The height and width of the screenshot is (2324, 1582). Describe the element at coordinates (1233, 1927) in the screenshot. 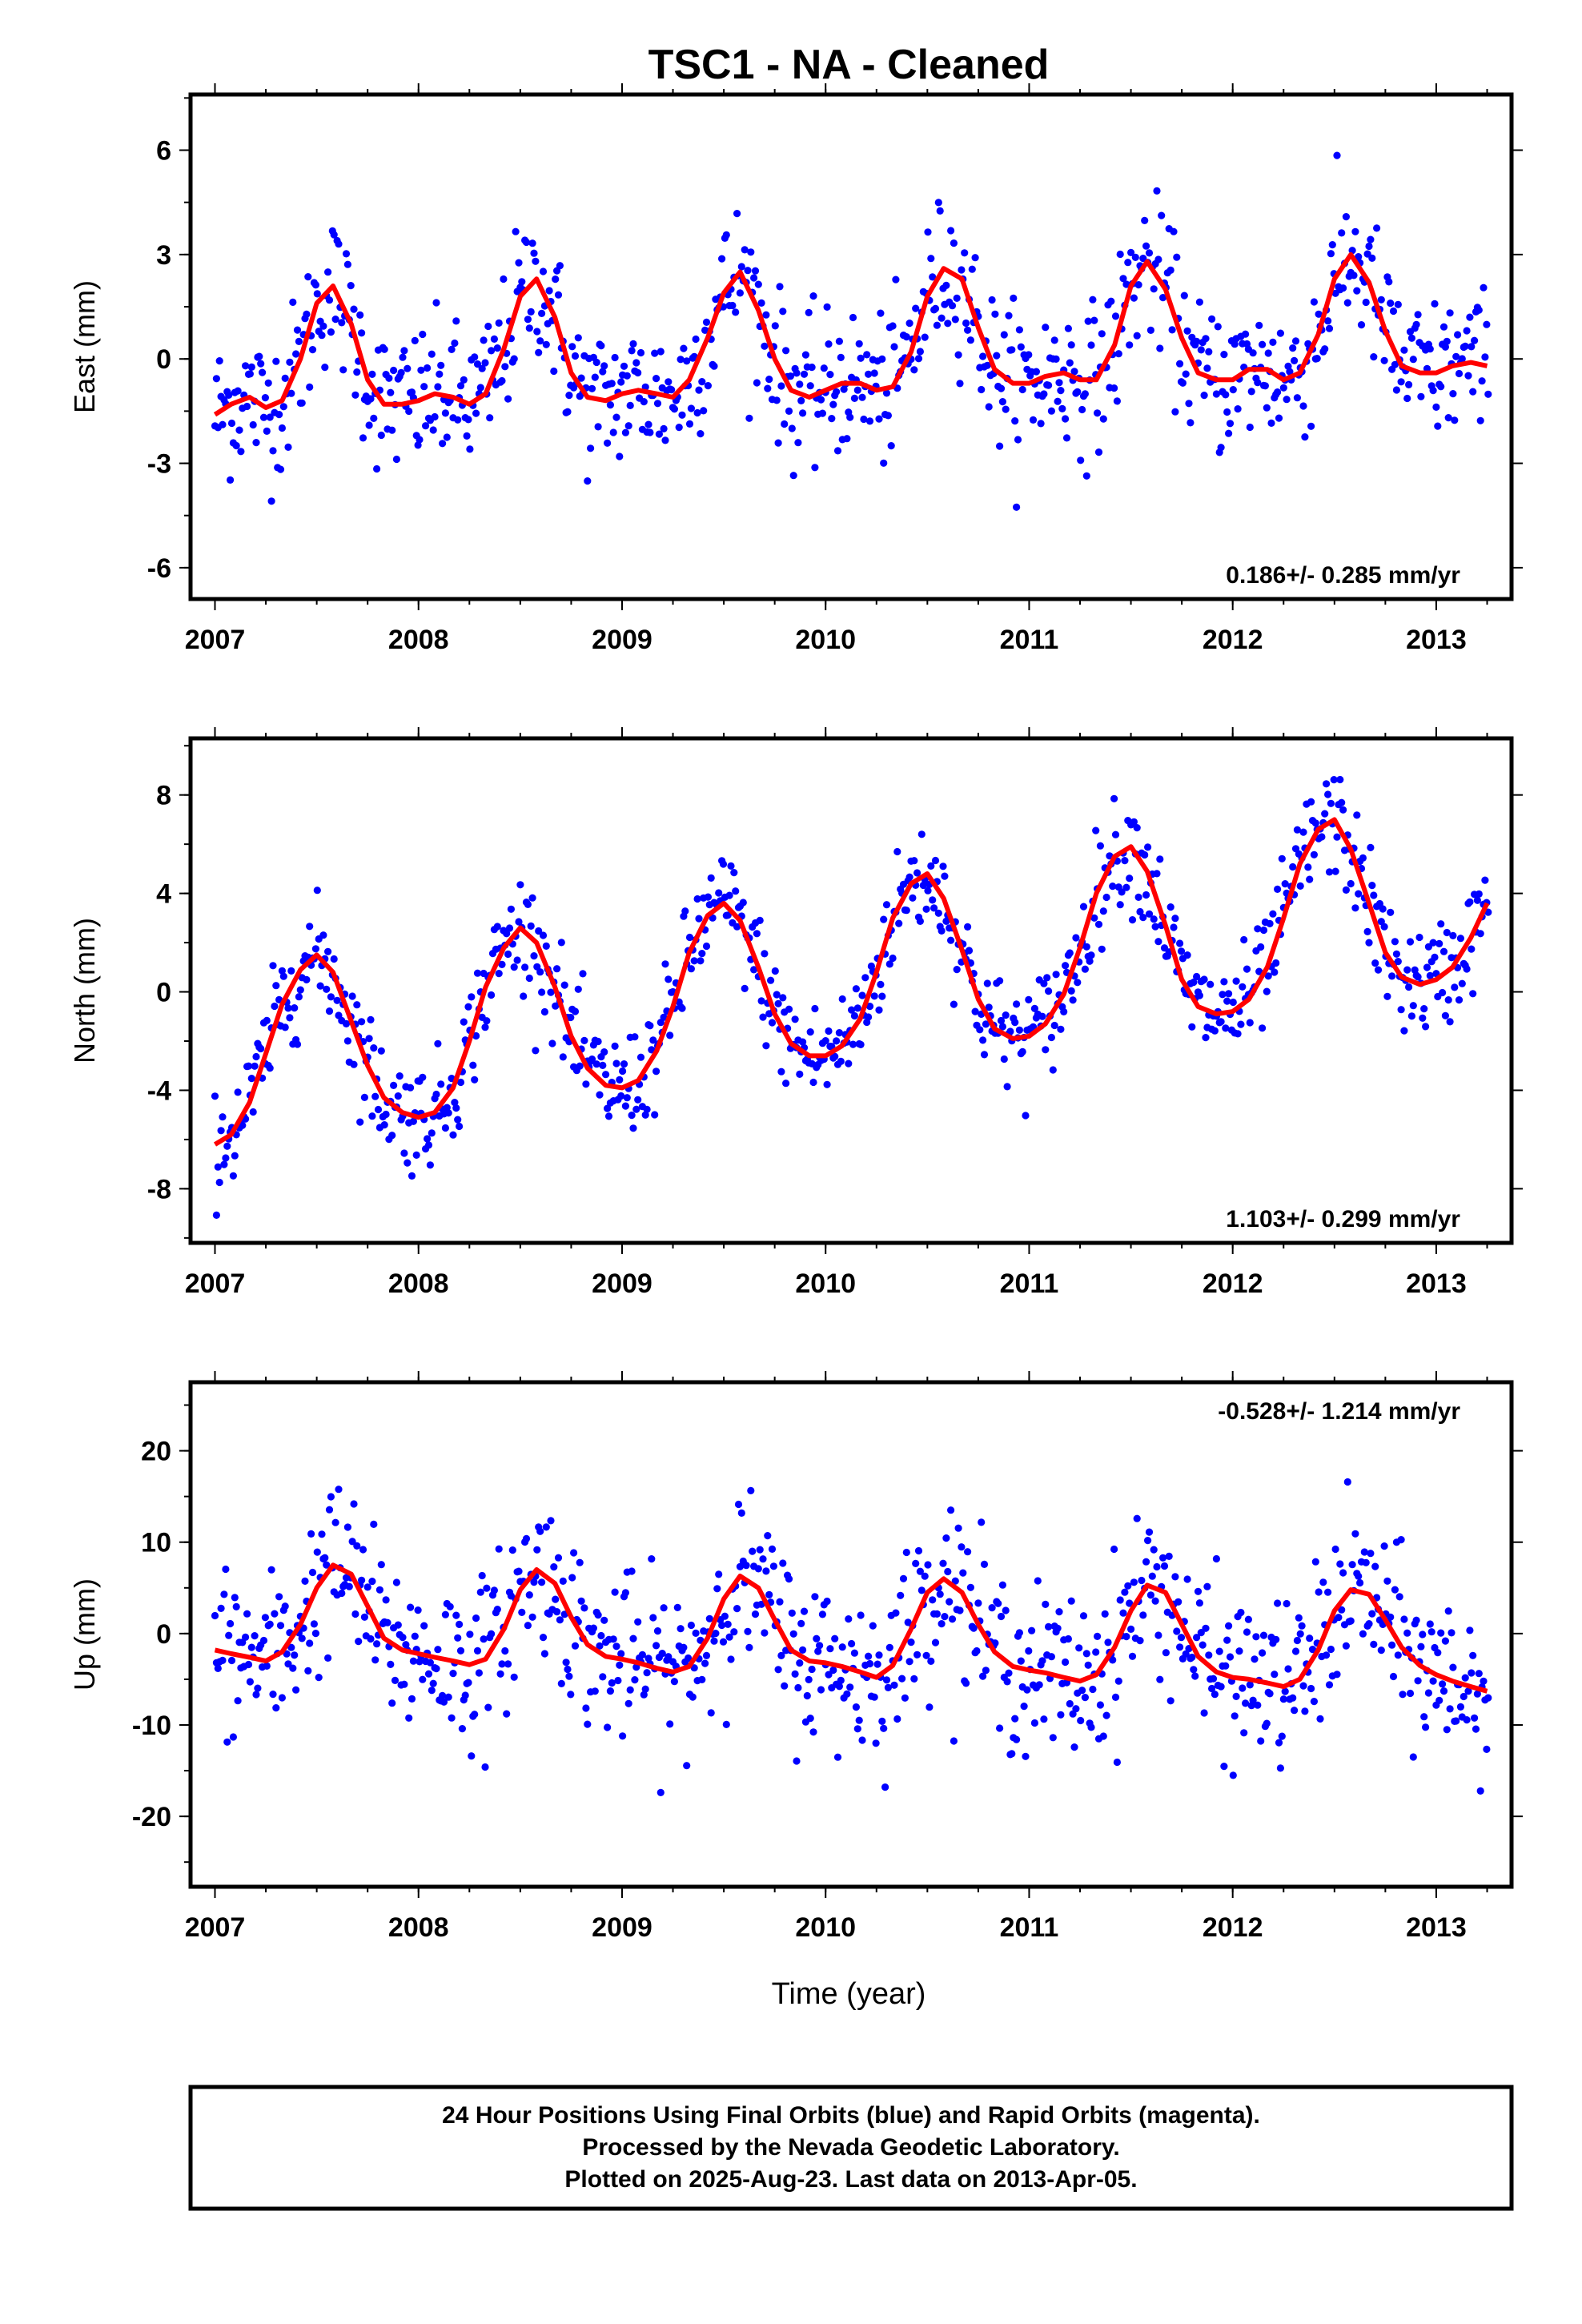

I see `x-tick-label: 2012` at that location.